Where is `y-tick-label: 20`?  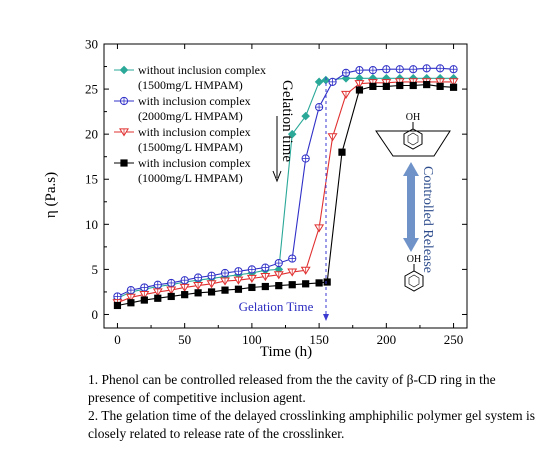
y-tick-label: 20 is located at coordinates (91, 134).